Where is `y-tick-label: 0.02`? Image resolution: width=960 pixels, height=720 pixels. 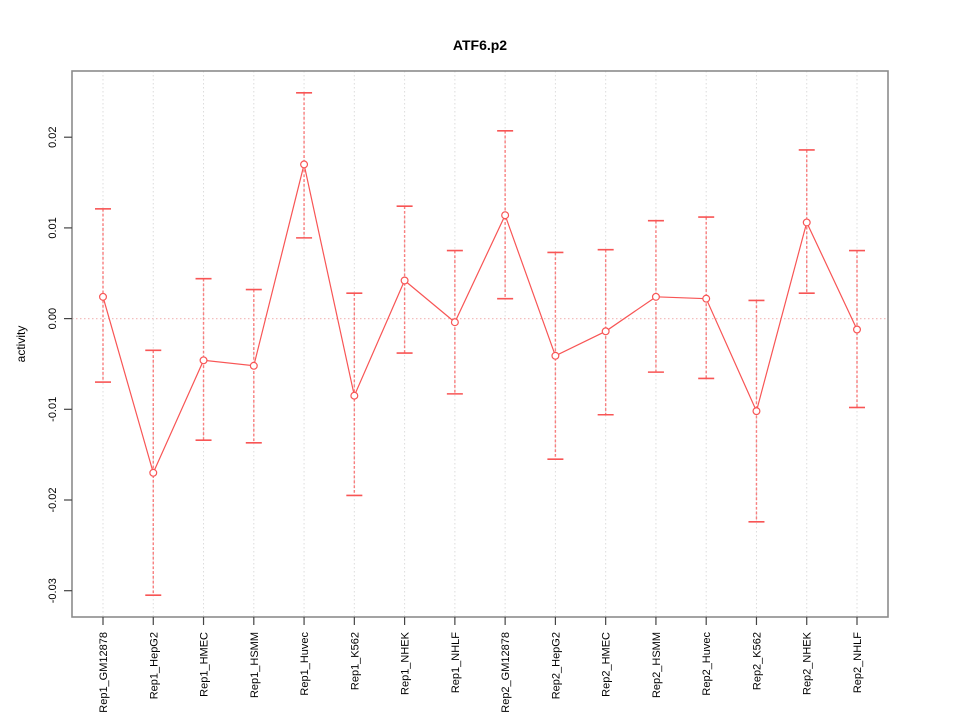
y-tick-label: 0.02 is located at coordinates (53, 136).